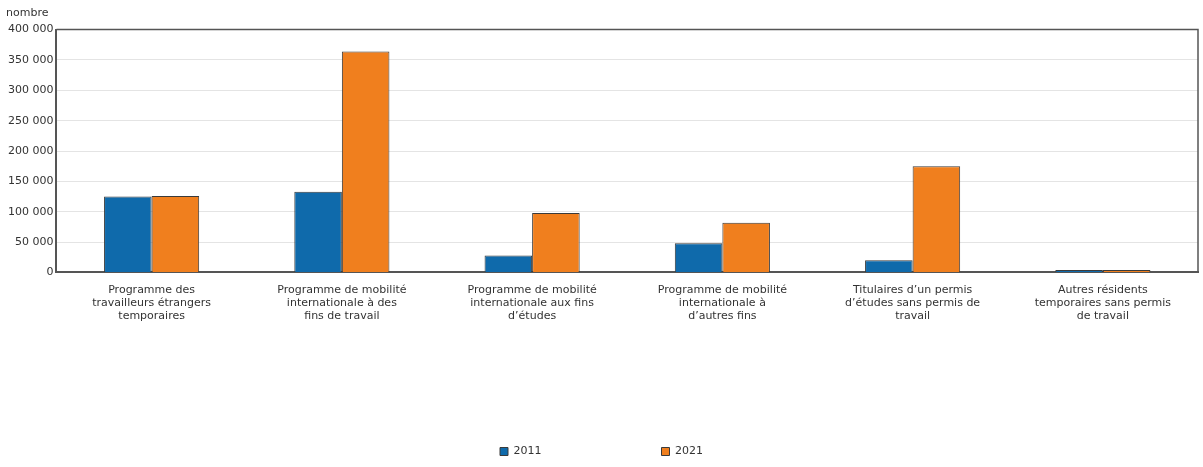 The width and height of the screenshot is (1203, 467). What do you see at coordinates (527, 451) in the screenshot?
I see `legend-label: 2011` at bounding box center [527, 451].